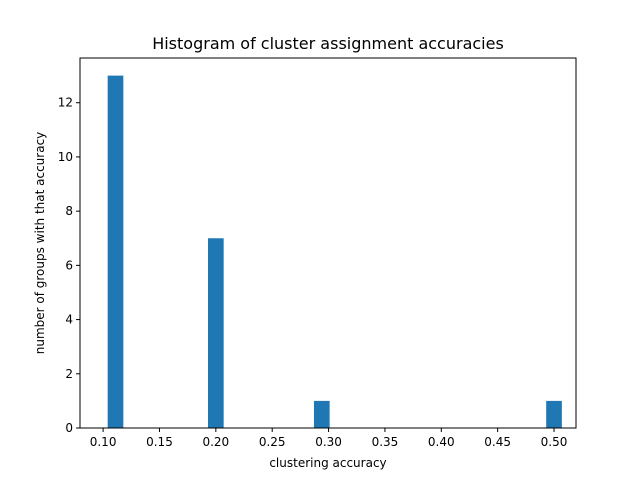 The image size is (640, 480). What do you see at coordinates (328, 442) in the screenshot?
I see `x-tick-label: 0.30` at bounding box center [328, 442].